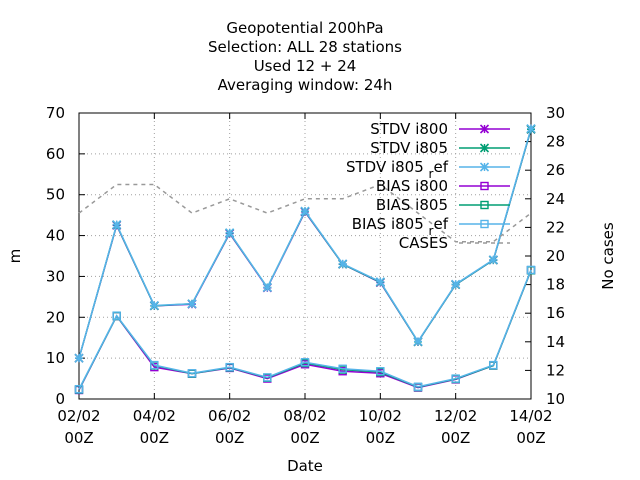 Image resolution: width=640 pixels, height=480 pixels. I want to click on legend-item: BIAS i800, so click(443, 186).